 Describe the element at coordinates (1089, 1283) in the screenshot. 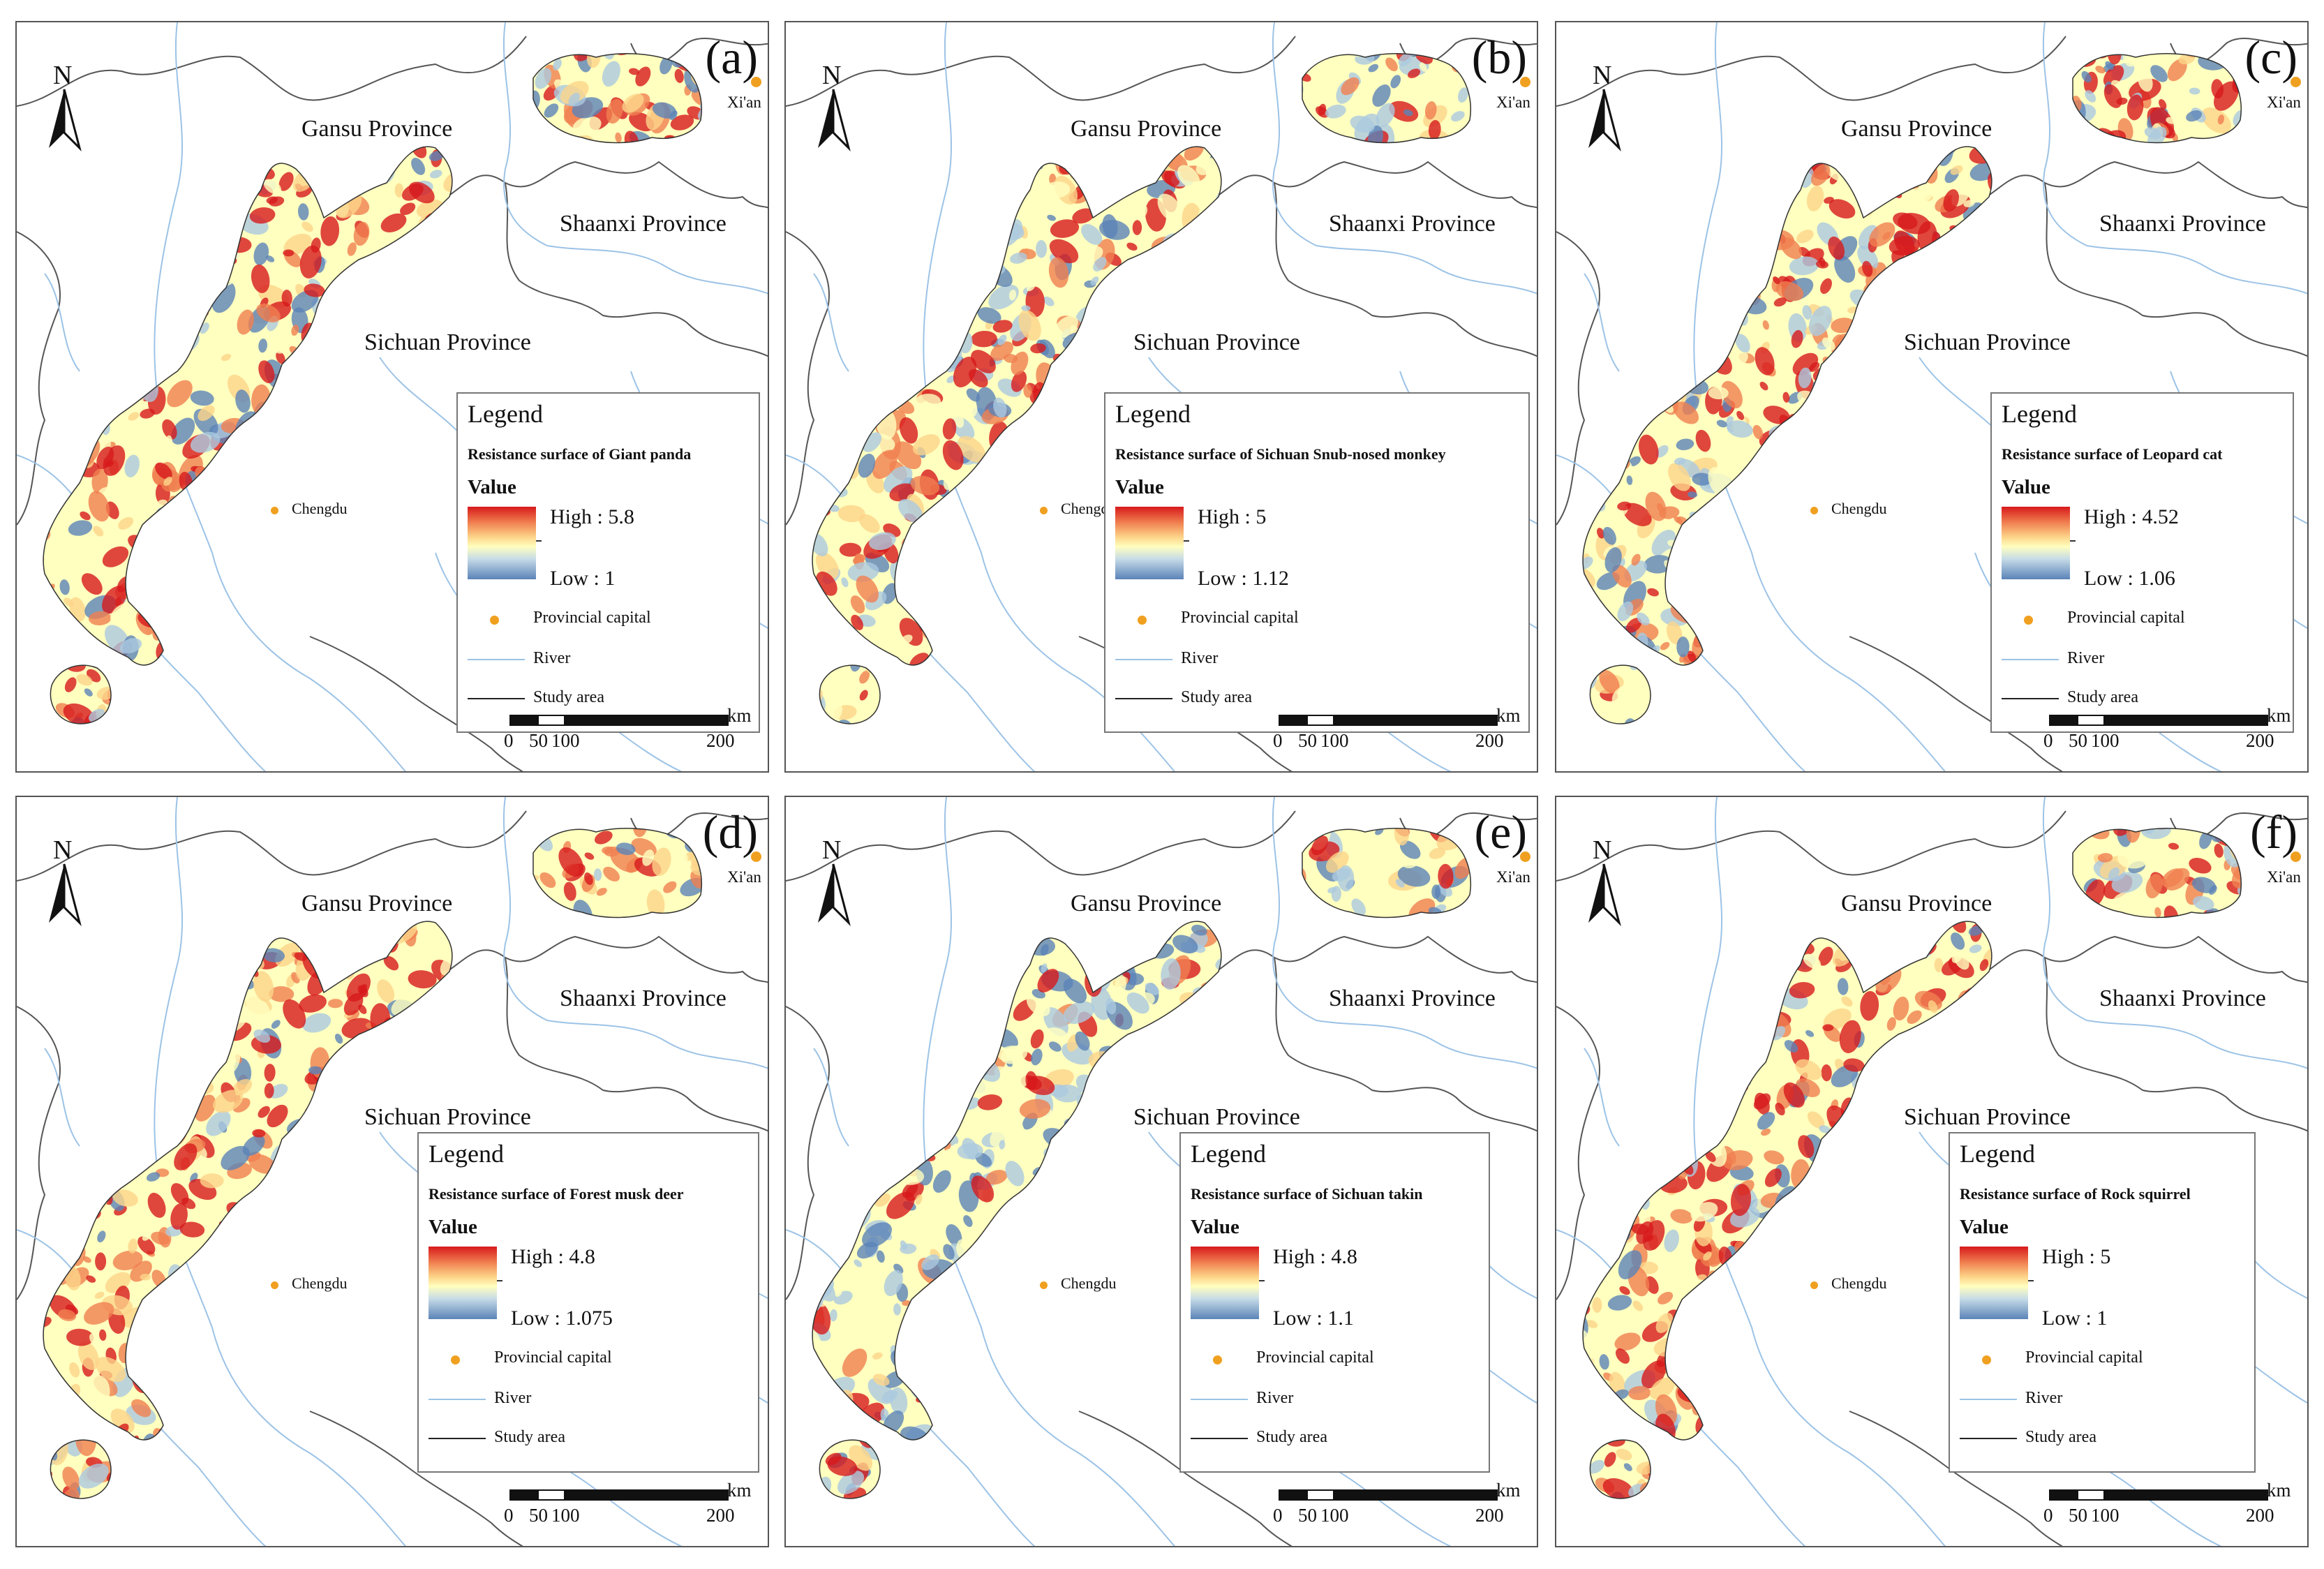

I see `chengdu-label: Chengdu` at that location.